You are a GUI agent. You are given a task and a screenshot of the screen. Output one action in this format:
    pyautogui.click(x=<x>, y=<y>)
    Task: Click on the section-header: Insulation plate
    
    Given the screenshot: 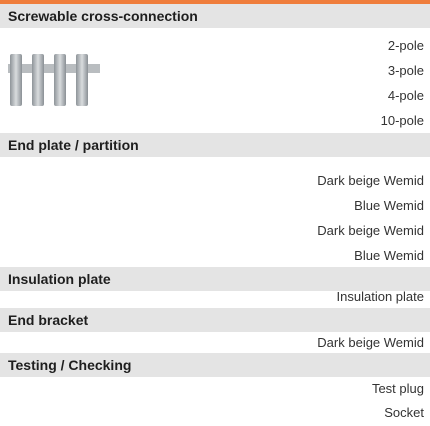 What is the action you would take?
    pyautogui.click(x=215, y=279)
    